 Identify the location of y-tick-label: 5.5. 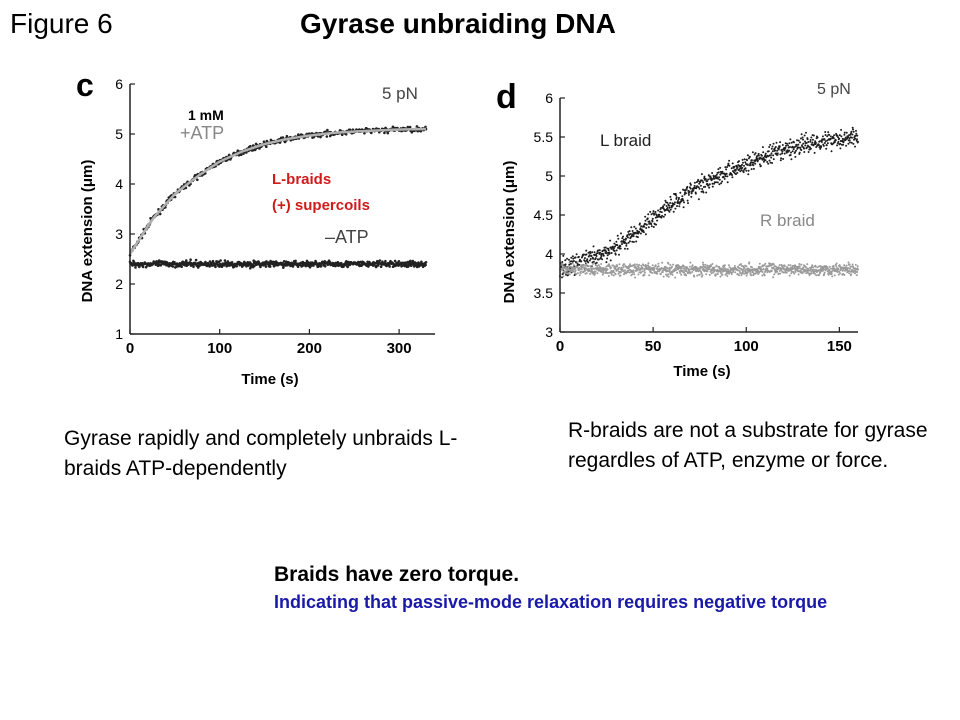
(544, 137).